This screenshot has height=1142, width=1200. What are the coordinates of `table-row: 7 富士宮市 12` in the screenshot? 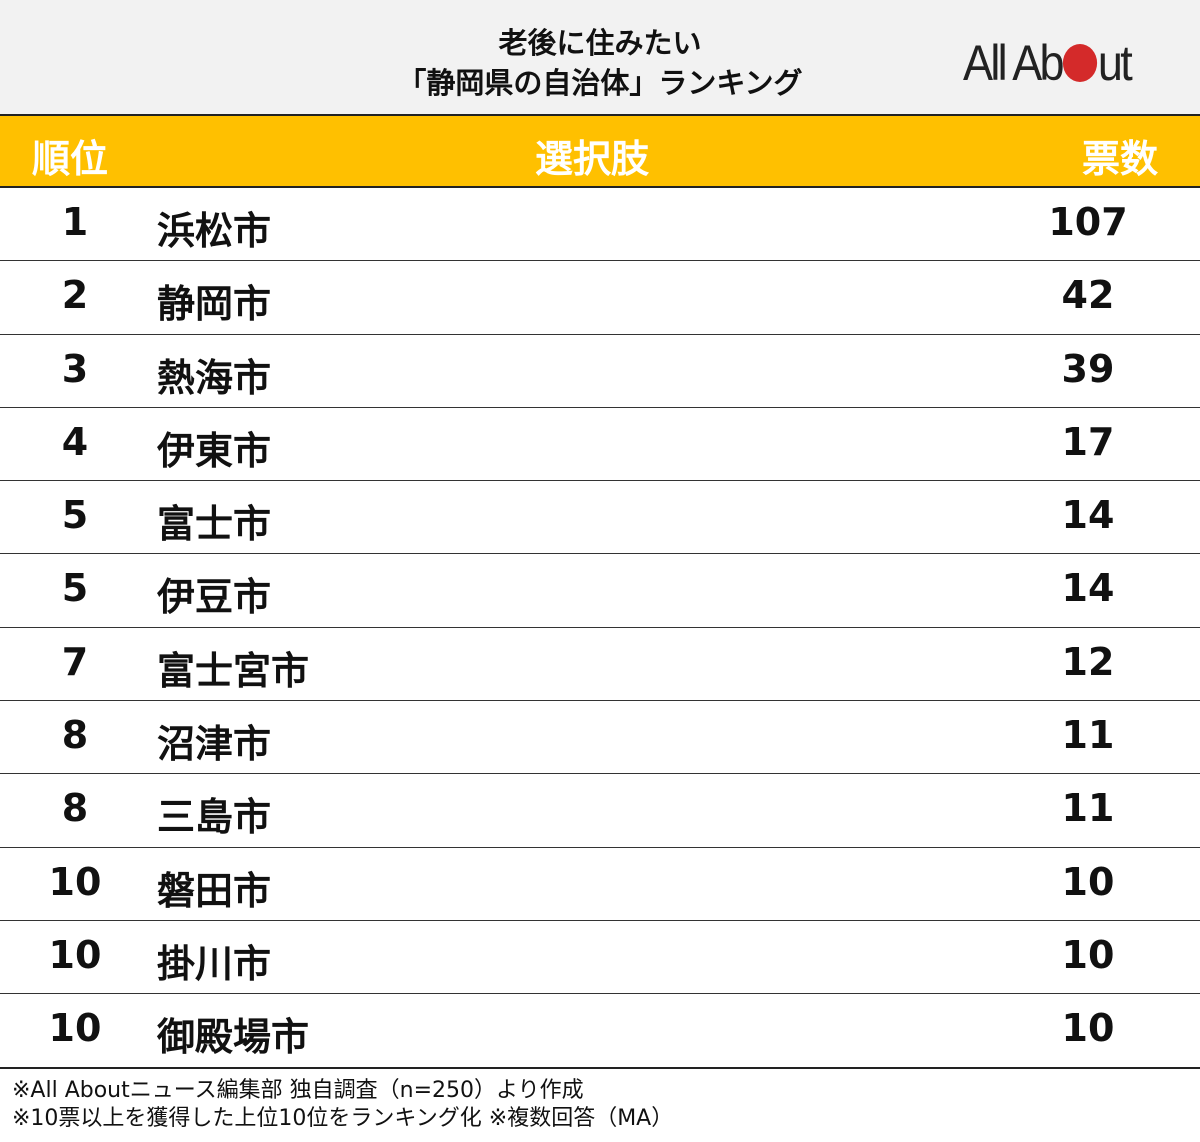 It's located at (600, 665).